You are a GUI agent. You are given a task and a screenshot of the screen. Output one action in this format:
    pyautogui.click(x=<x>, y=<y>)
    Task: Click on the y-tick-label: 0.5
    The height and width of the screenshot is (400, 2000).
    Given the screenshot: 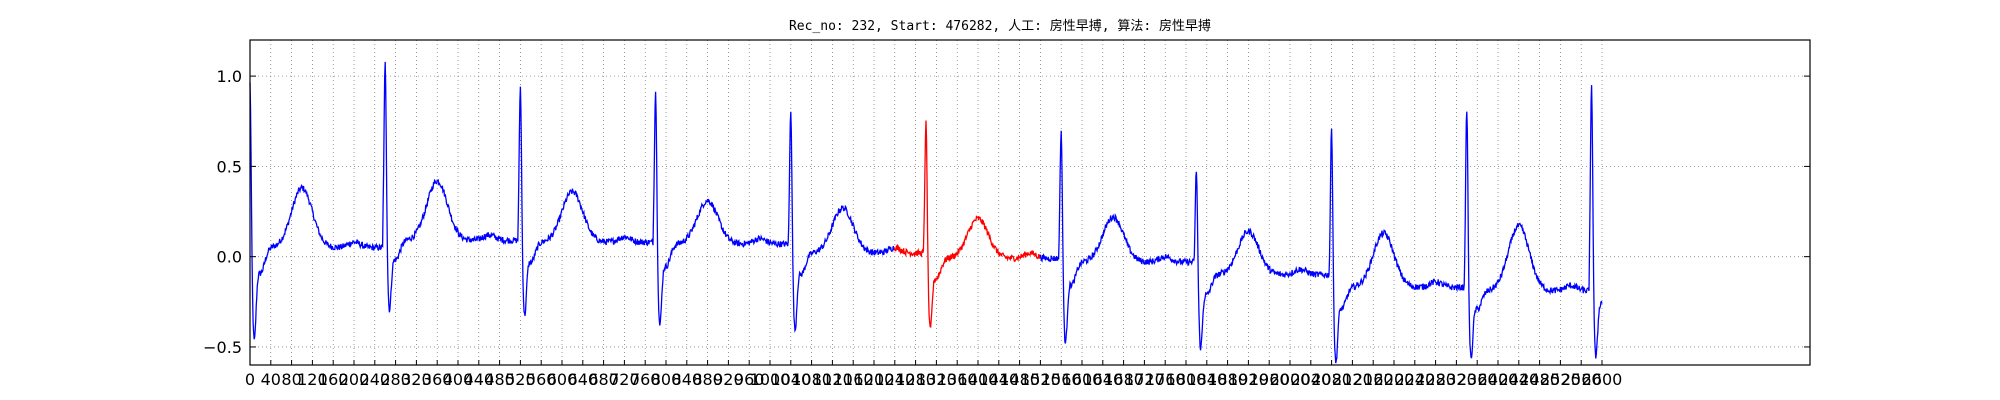 What is the action you would take?
    pyautogui.click(x=229, y=166)
    